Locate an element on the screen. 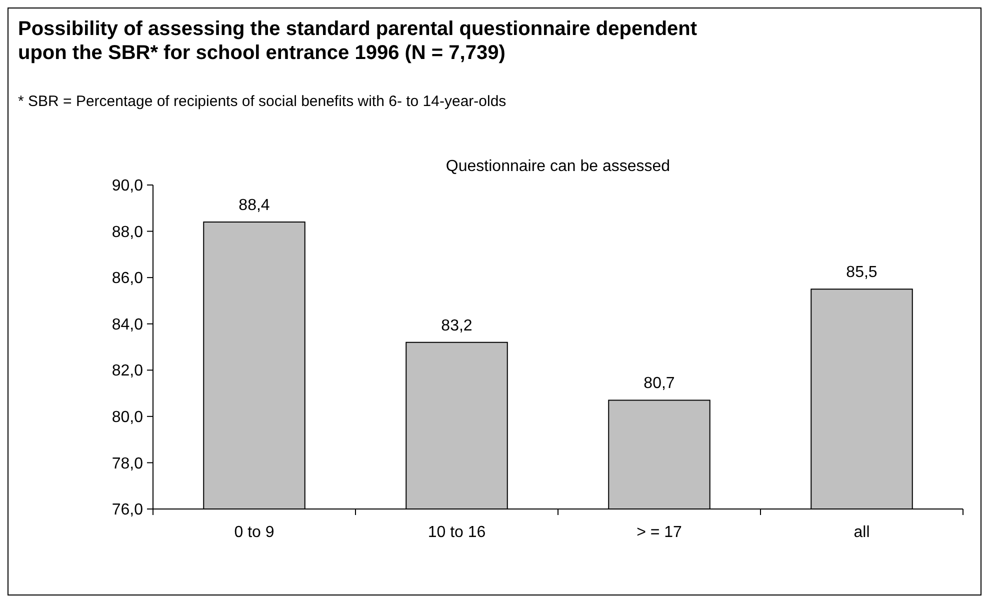 The image size is (989, 603). data-label: 83,2 is located at coordinates (456, 325).